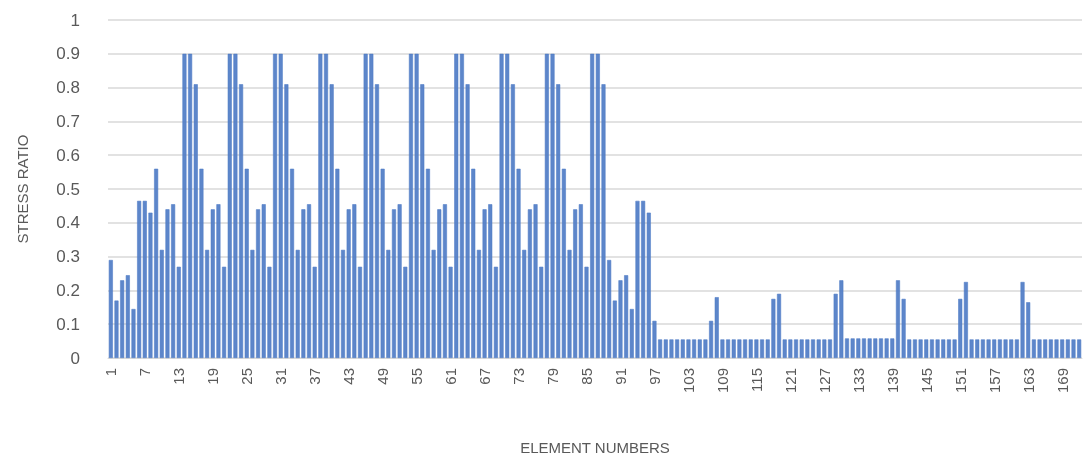  Describe the element at coordinates (926, 381) in the screenshot. I see `x-tick-label: 145` at that location.